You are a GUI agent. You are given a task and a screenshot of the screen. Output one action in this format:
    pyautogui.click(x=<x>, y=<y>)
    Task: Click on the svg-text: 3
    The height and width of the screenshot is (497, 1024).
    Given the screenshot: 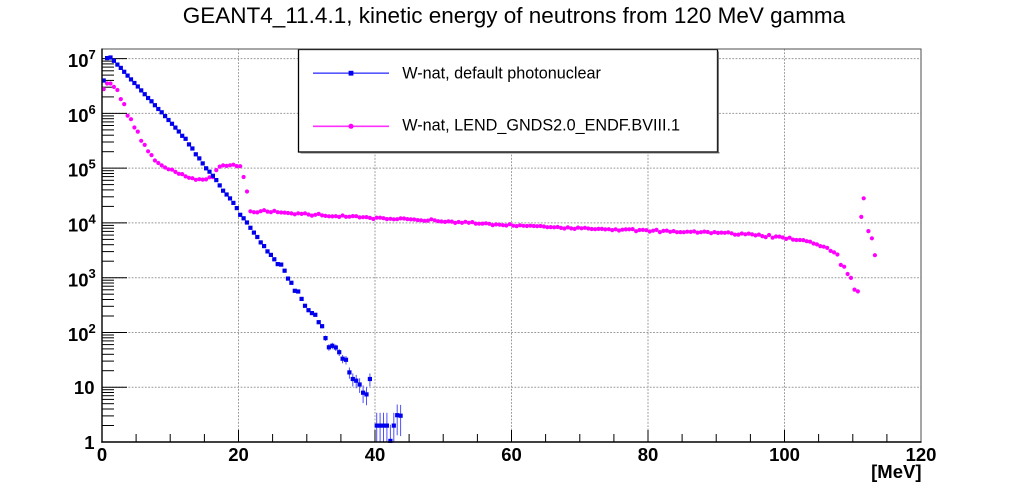 What is the action you would take?
    pyautogui.click(x=92, y=273)
    